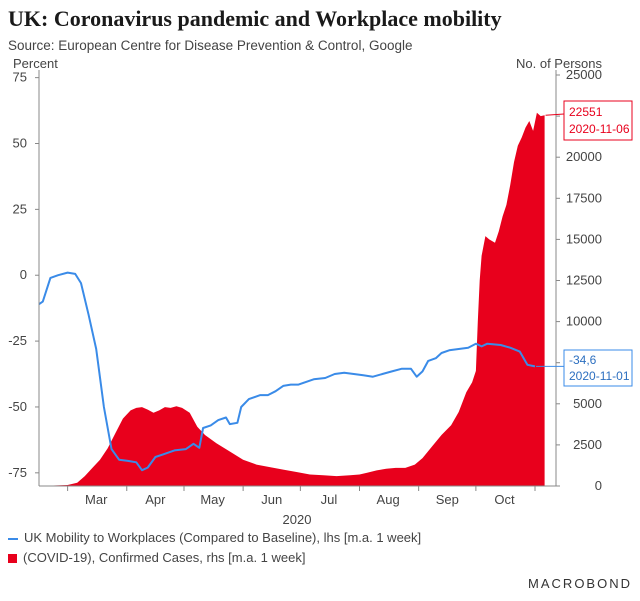 This screenshot has height=601, width=640. Describe the element at coordinates (583, 360) in the screenshot. I see `mobility-annotation-value: -34,6` at that location.